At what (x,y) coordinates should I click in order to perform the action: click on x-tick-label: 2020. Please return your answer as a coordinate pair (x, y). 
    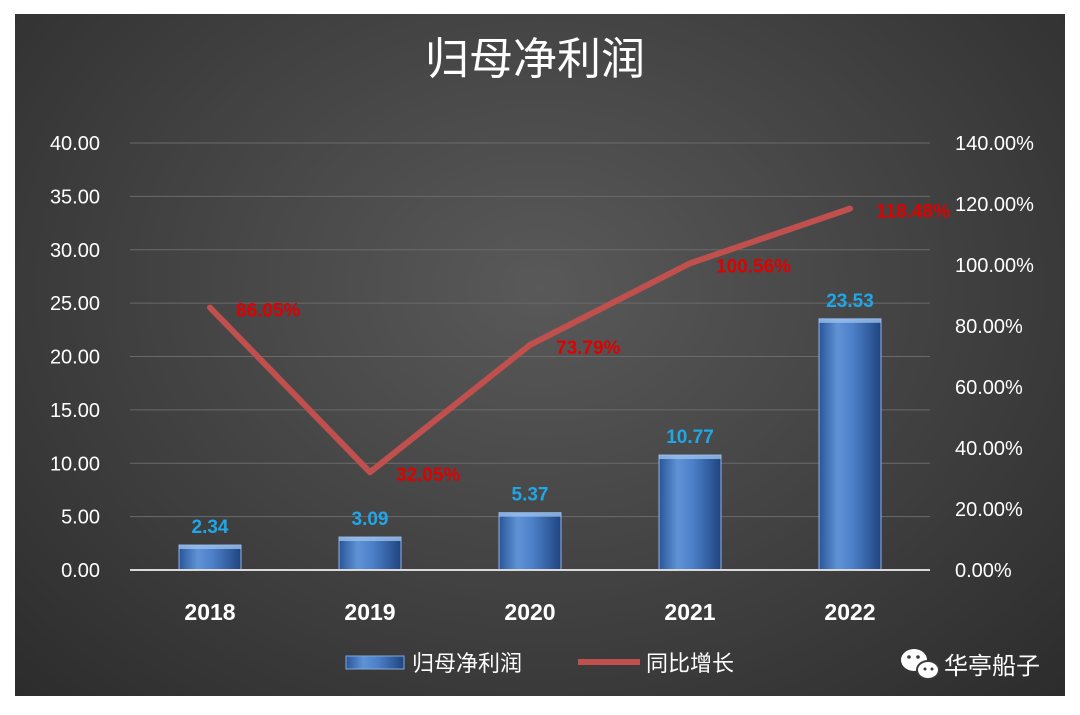
    Looking at the image, I should click on (529, 612).